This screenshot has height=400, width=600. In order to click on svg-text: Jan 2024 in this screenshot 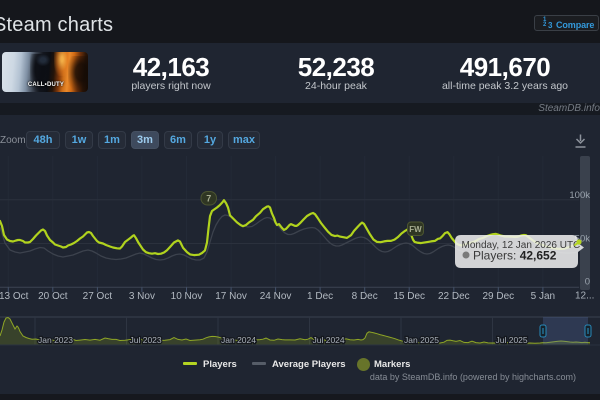, I will do `click(238, 340)`.